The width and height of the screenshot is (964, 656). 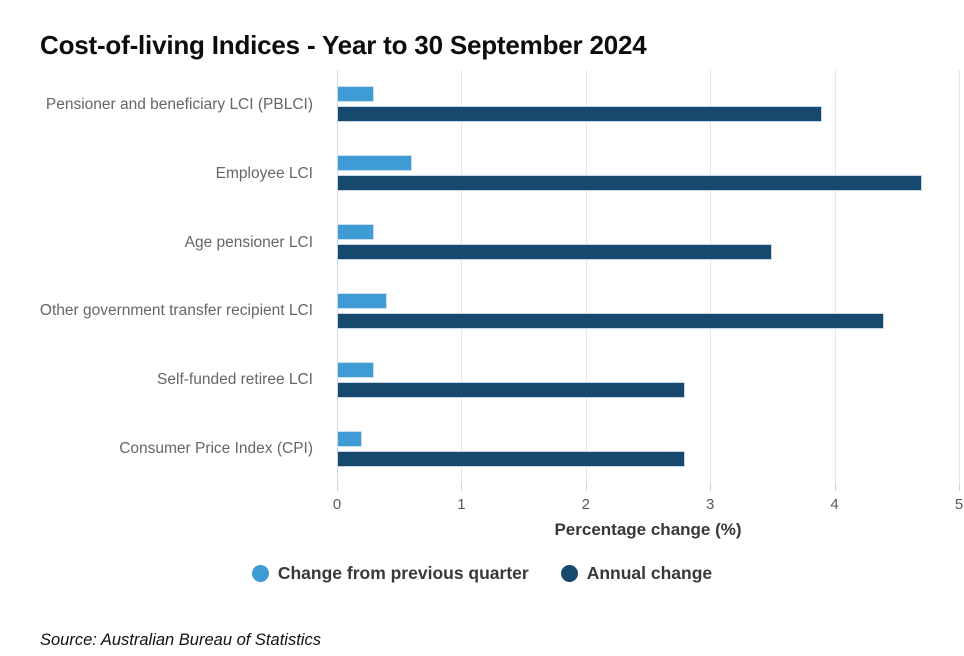 I want to click on category-label: Self-funded retiree LCI, so click(x=235, y=380).